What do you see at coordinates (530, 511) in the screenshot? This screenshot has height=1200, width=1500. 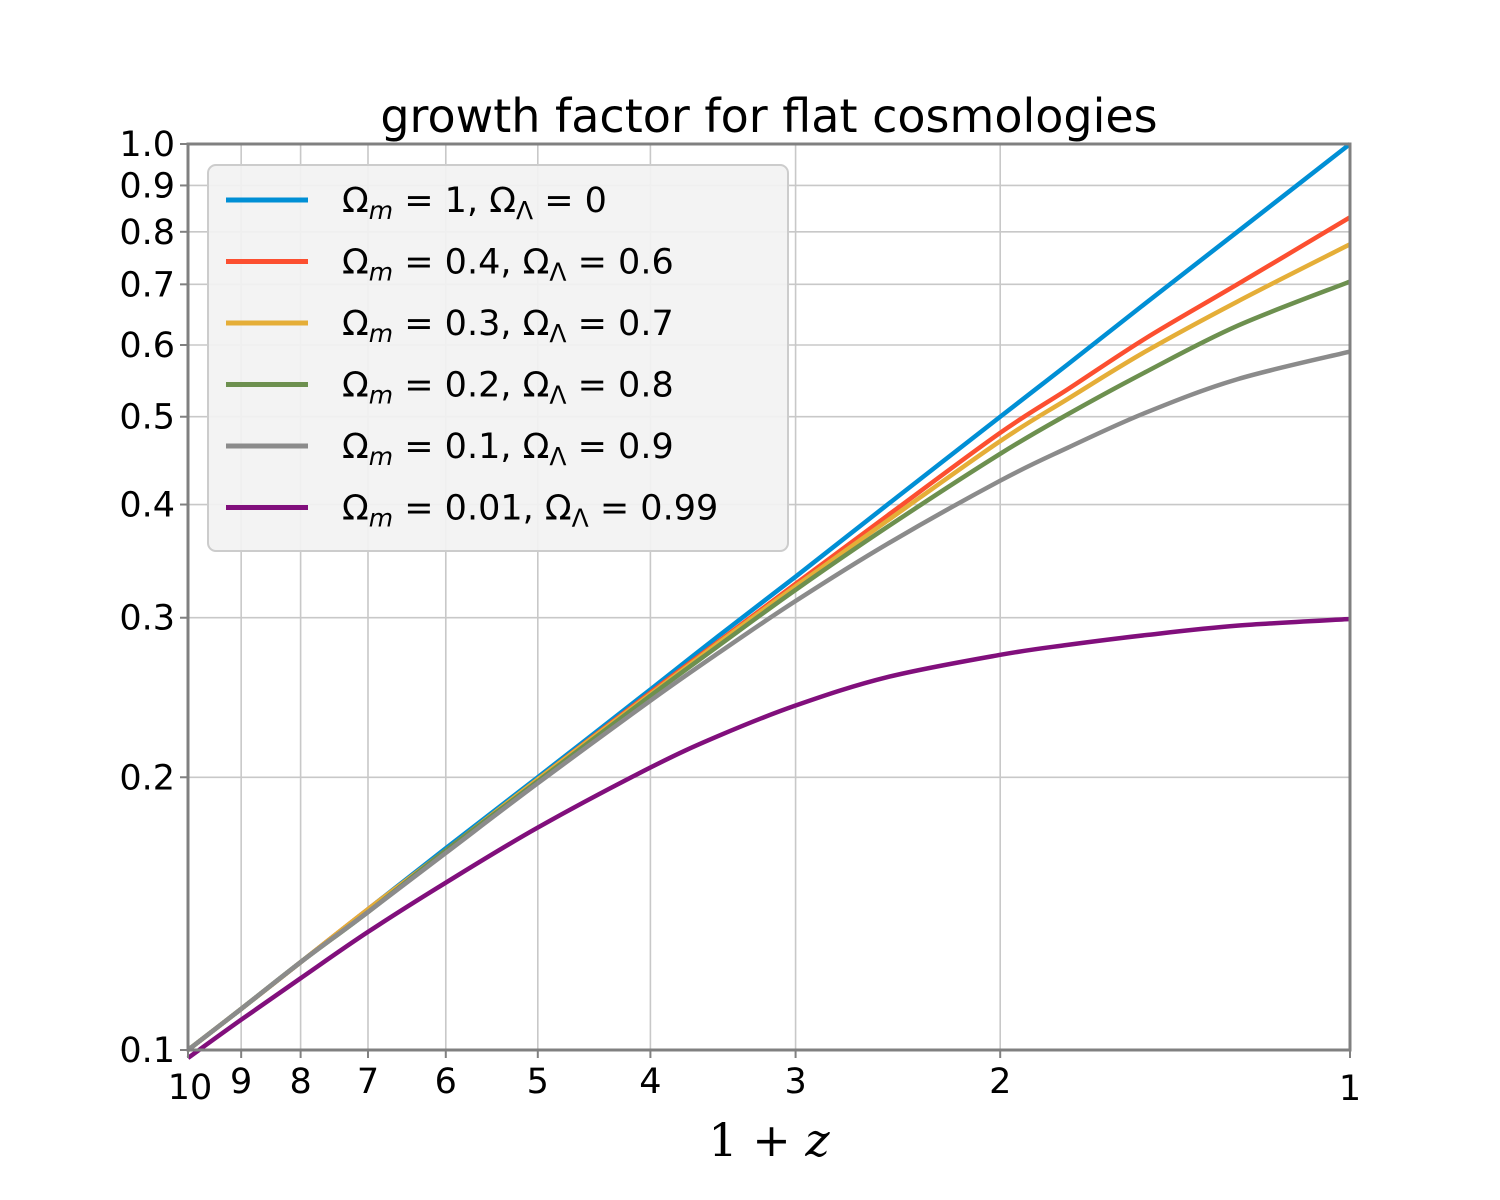 I see `legend-label-6: Ωm = 0.01, ΩΛ = 0.99` at bounding box center [530, 511].